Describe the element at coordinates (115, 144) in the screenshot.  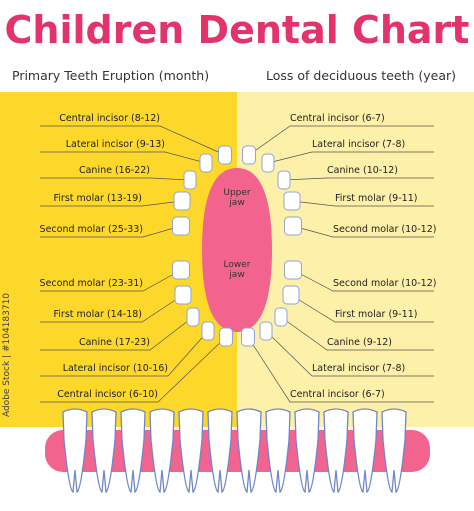
I see `tooth-label: Lateral incisor (9-13)` at that location.